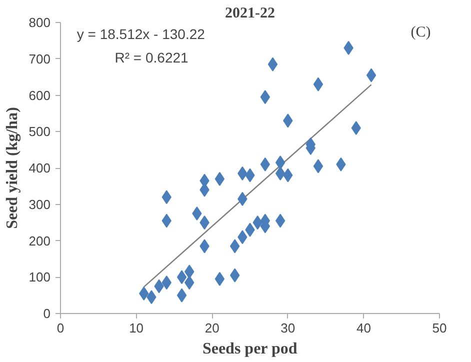 Image resolution: width=471 pixels, height=362 pixels. Describe the element at coordinates (39, 277) in the screenshot. I see `y-tick-label: 100` at that location.